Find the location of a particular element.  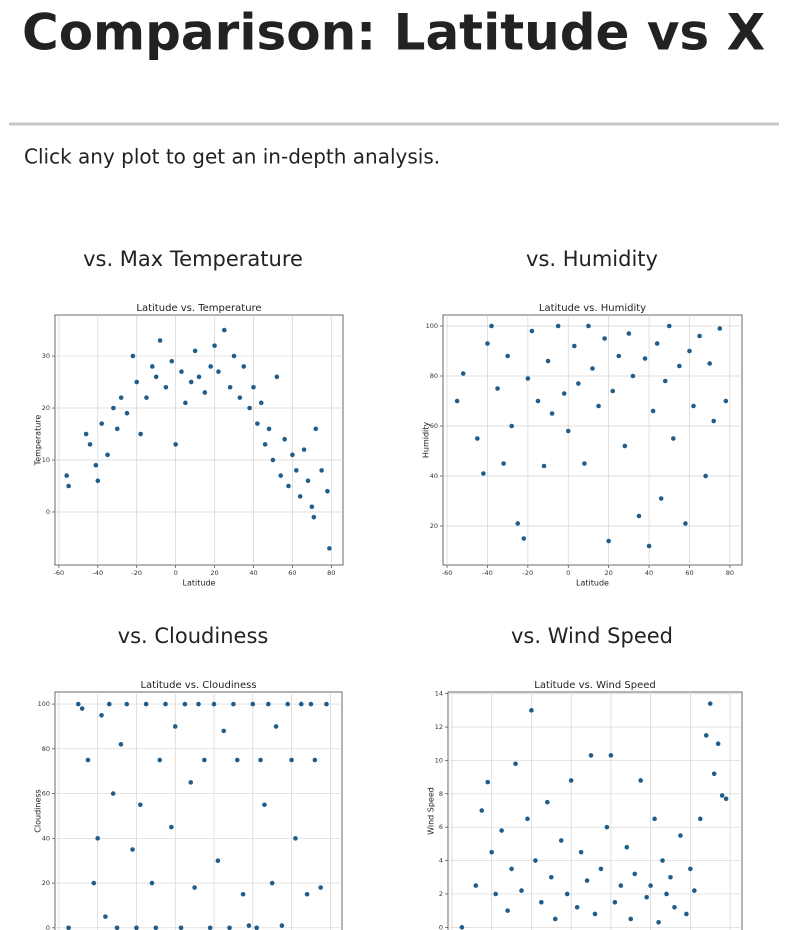

section-heading: vs. Wind Speed is located at coordinates (592, 636).